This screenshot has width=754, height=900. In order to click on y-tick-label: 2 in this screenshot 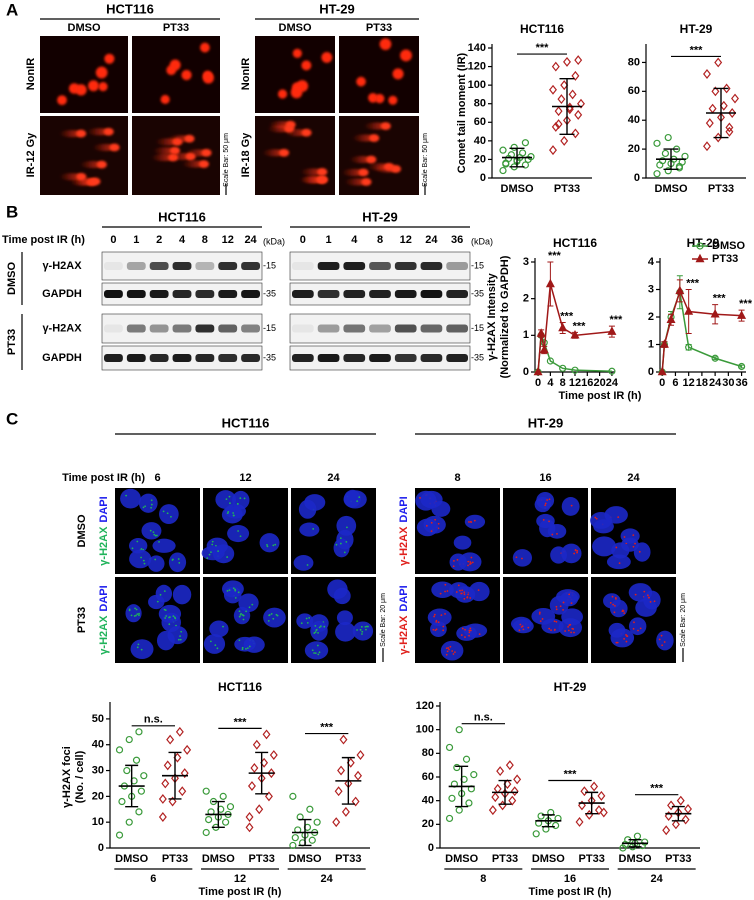, I will do `click(651, 317)`.